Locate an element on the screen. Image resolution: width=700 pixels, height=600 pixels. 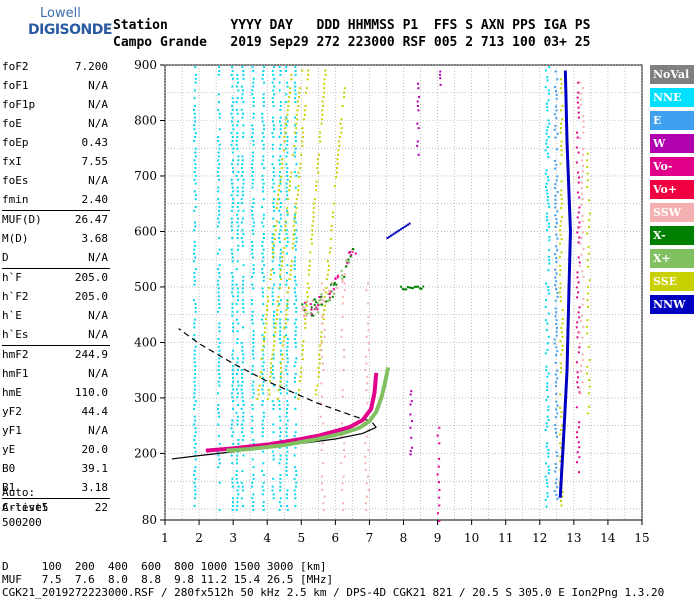
y-tick-label: 400 is located at coordinates (145, 342).